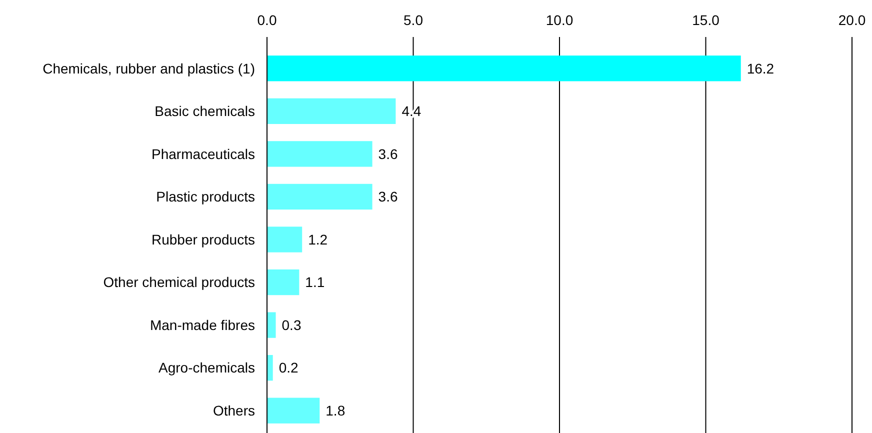 This screenshot has width=872, height=433. Describe the element at coordinates (852, 20) in the screenshot. I see `x-tick-label: 20.0` at that location.